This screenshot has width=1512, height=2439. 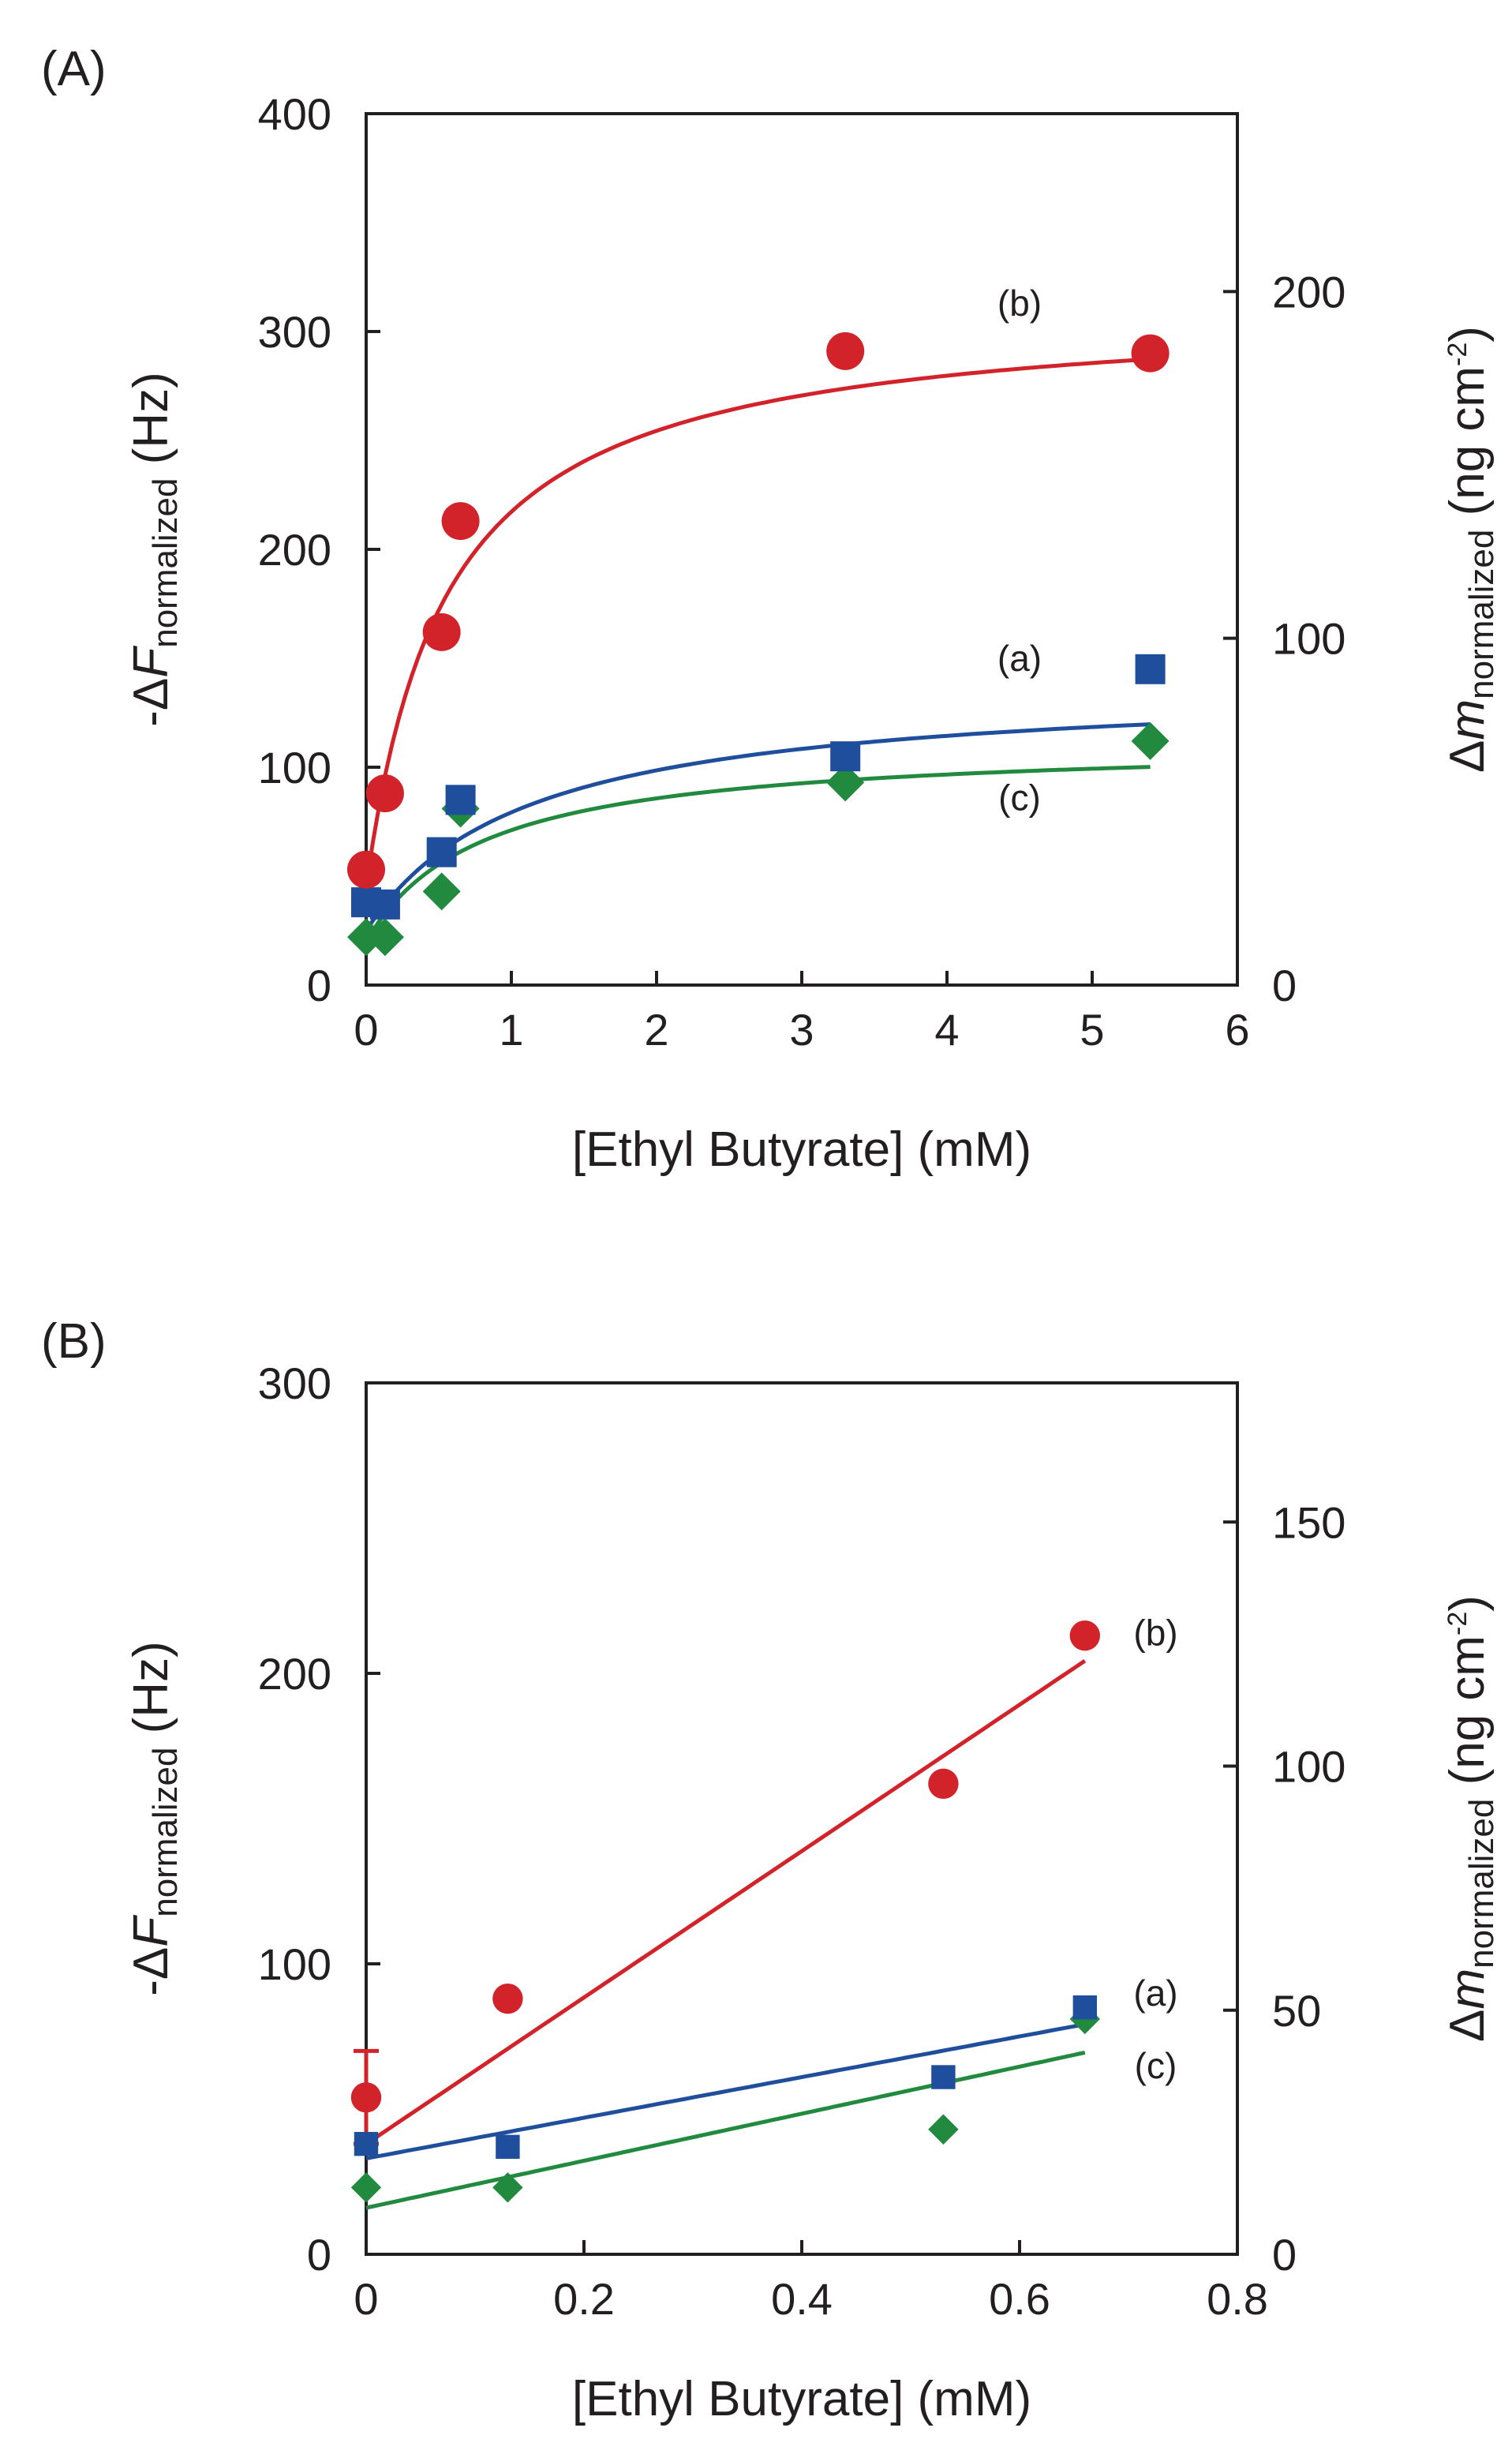 What do you see at coordinates (1092, 1030) in the screenshot?
I see `x-tick-label: 5` at bounding box center [1092, 1030].